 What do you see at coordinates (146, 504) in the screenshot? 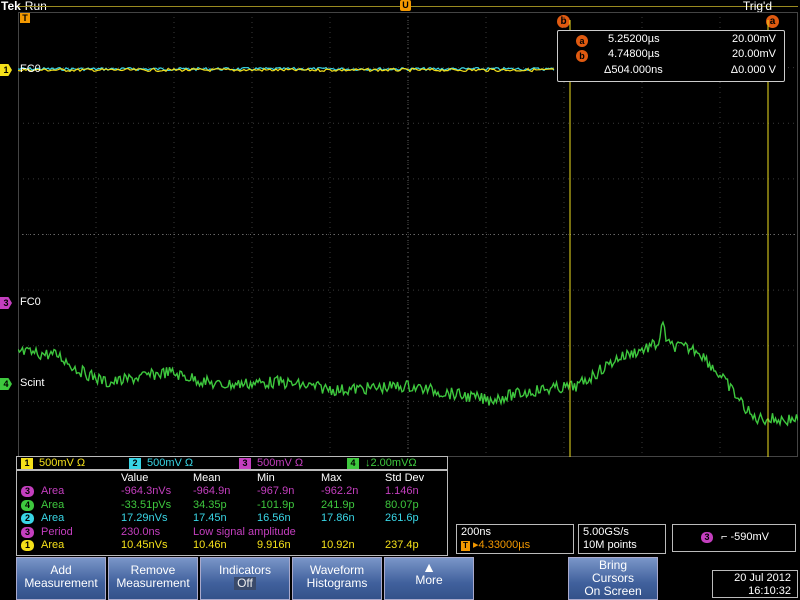
I see `measurement-value: -33.51pVs` at bounding box center [146, 504].